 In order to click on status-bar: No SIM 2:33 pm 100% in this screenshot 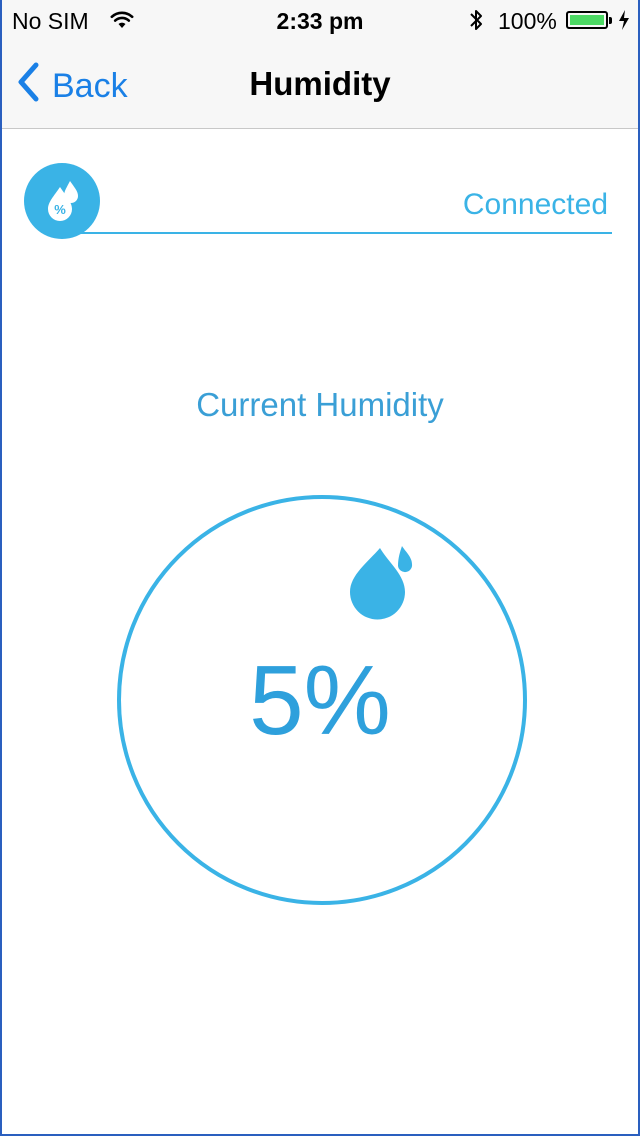, I will do `click(320, 20)`.